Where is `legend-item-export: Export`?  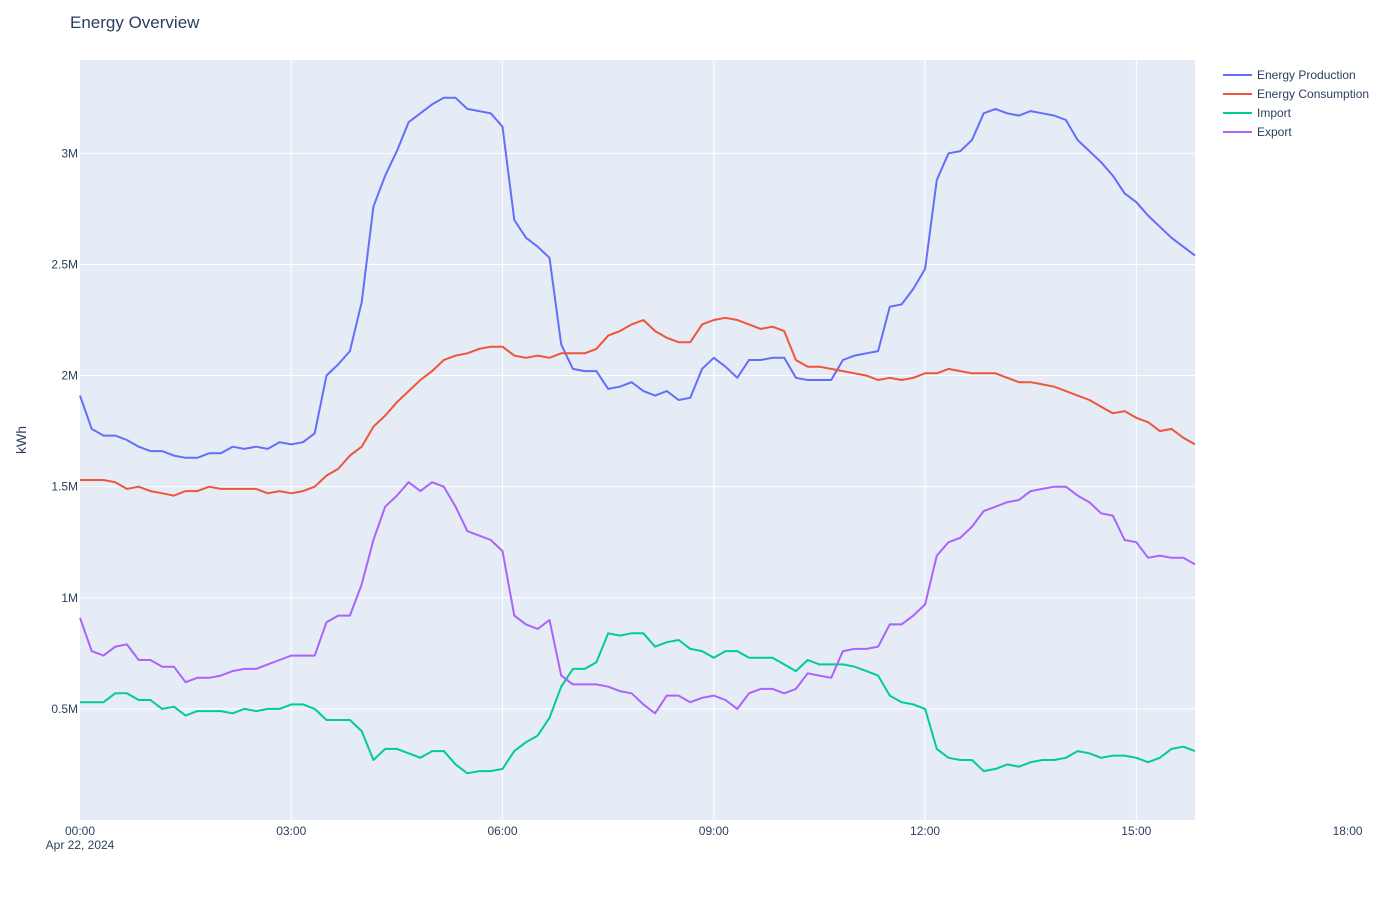 legend-item-export: Export is located at coordinates (1257, 132).